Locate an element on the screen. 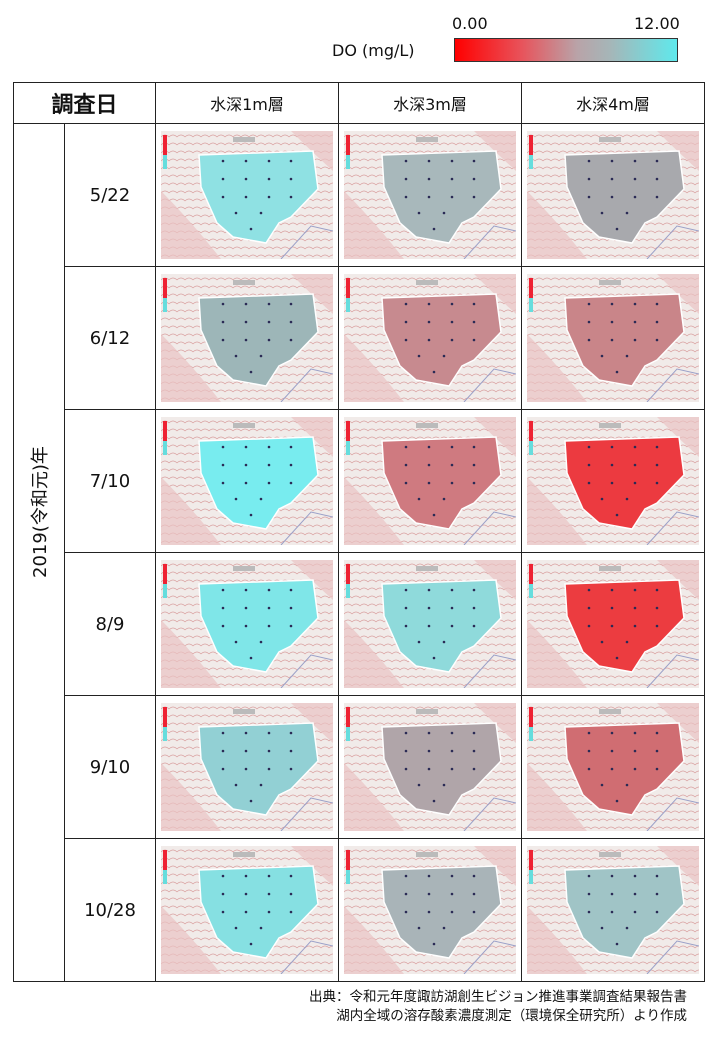  legend-label: DO (mg/L) is located at coordinates (373, 50).